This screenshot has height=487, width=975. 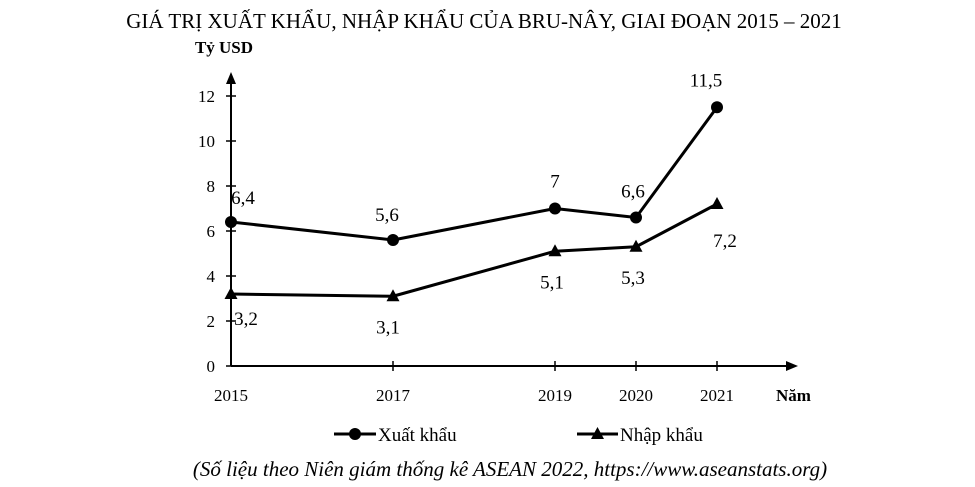 I want to click on x-tick-label: 2017, so click(x=393, y=395).